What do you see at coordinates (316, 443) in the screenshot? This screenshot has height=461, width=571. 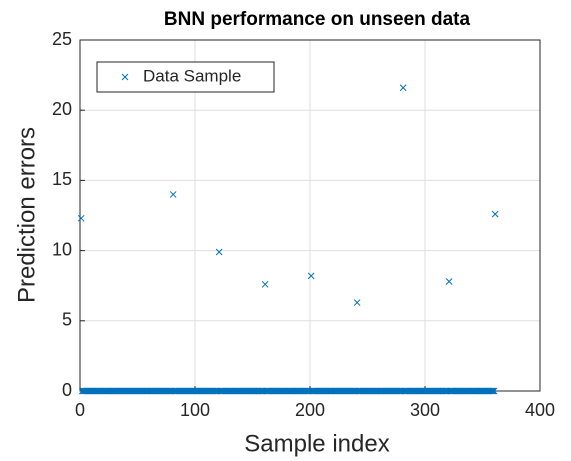 I see `x-axis-label: Sample index` at bounding box center [316, 443].